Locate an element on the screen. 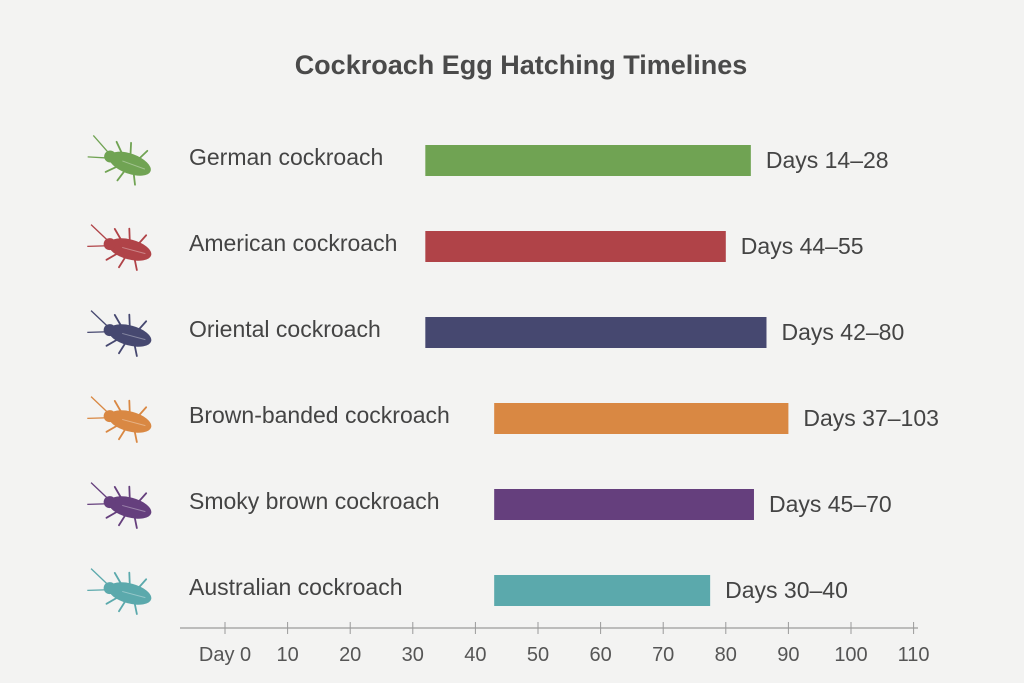 The width and height of the screenshot is (1024, 683). range-label-german-cockroach: Days 14–28 is located at coordinates (827, 160).